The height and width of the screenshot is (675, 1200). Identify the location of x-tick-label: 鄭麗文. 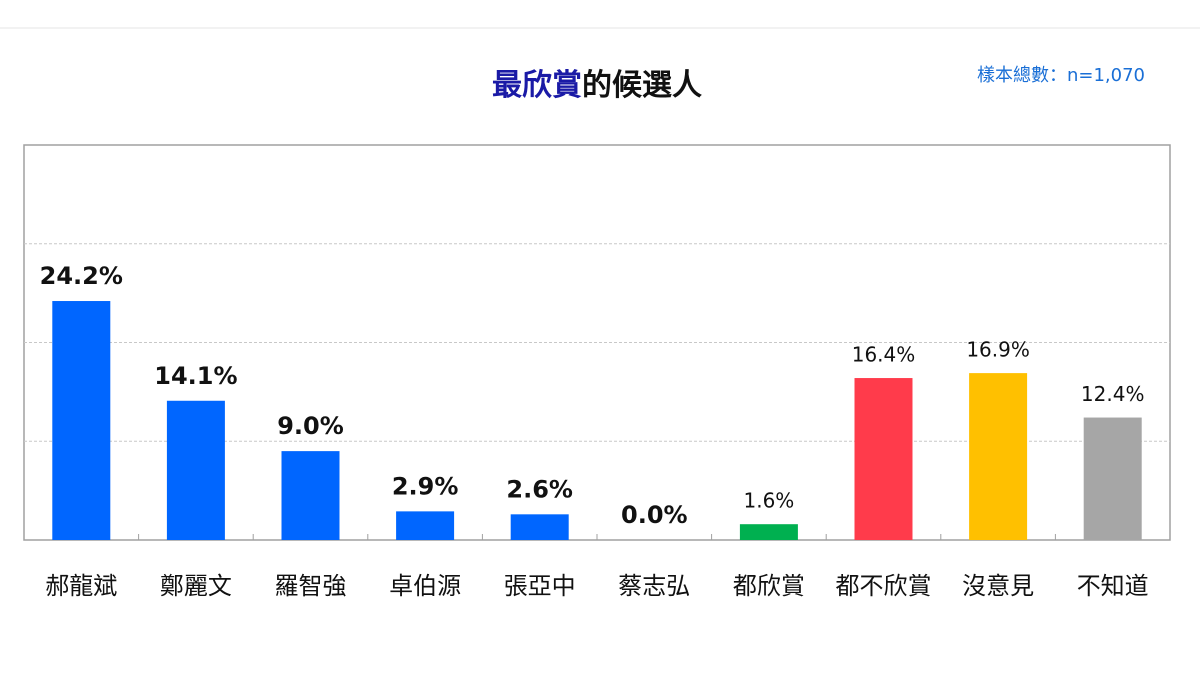
(196, 586).